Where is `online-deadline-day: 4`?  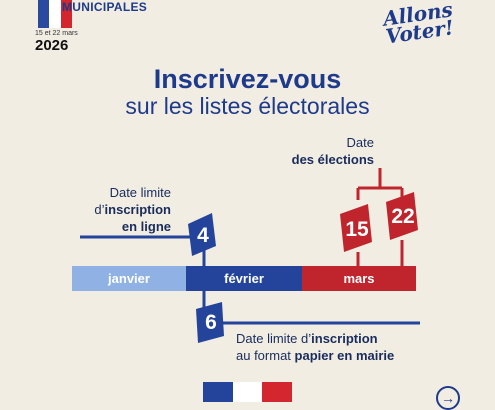
online-deadline-day: 4 is located at coordinates (203, 235).